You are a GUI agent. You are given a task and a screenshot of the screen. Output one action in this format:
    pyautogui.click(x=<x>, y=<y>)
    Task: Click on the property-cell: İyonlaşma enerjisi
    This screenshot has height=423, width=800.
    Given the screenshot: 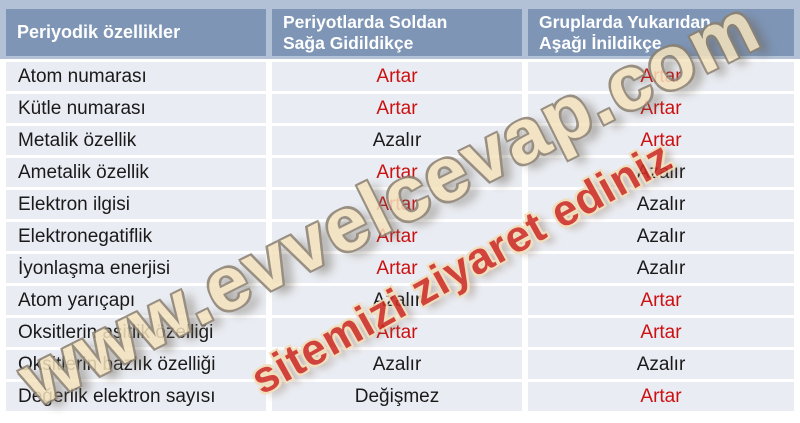 What is the action you would take?
    pyautogui.click(x=136, y=268)
    